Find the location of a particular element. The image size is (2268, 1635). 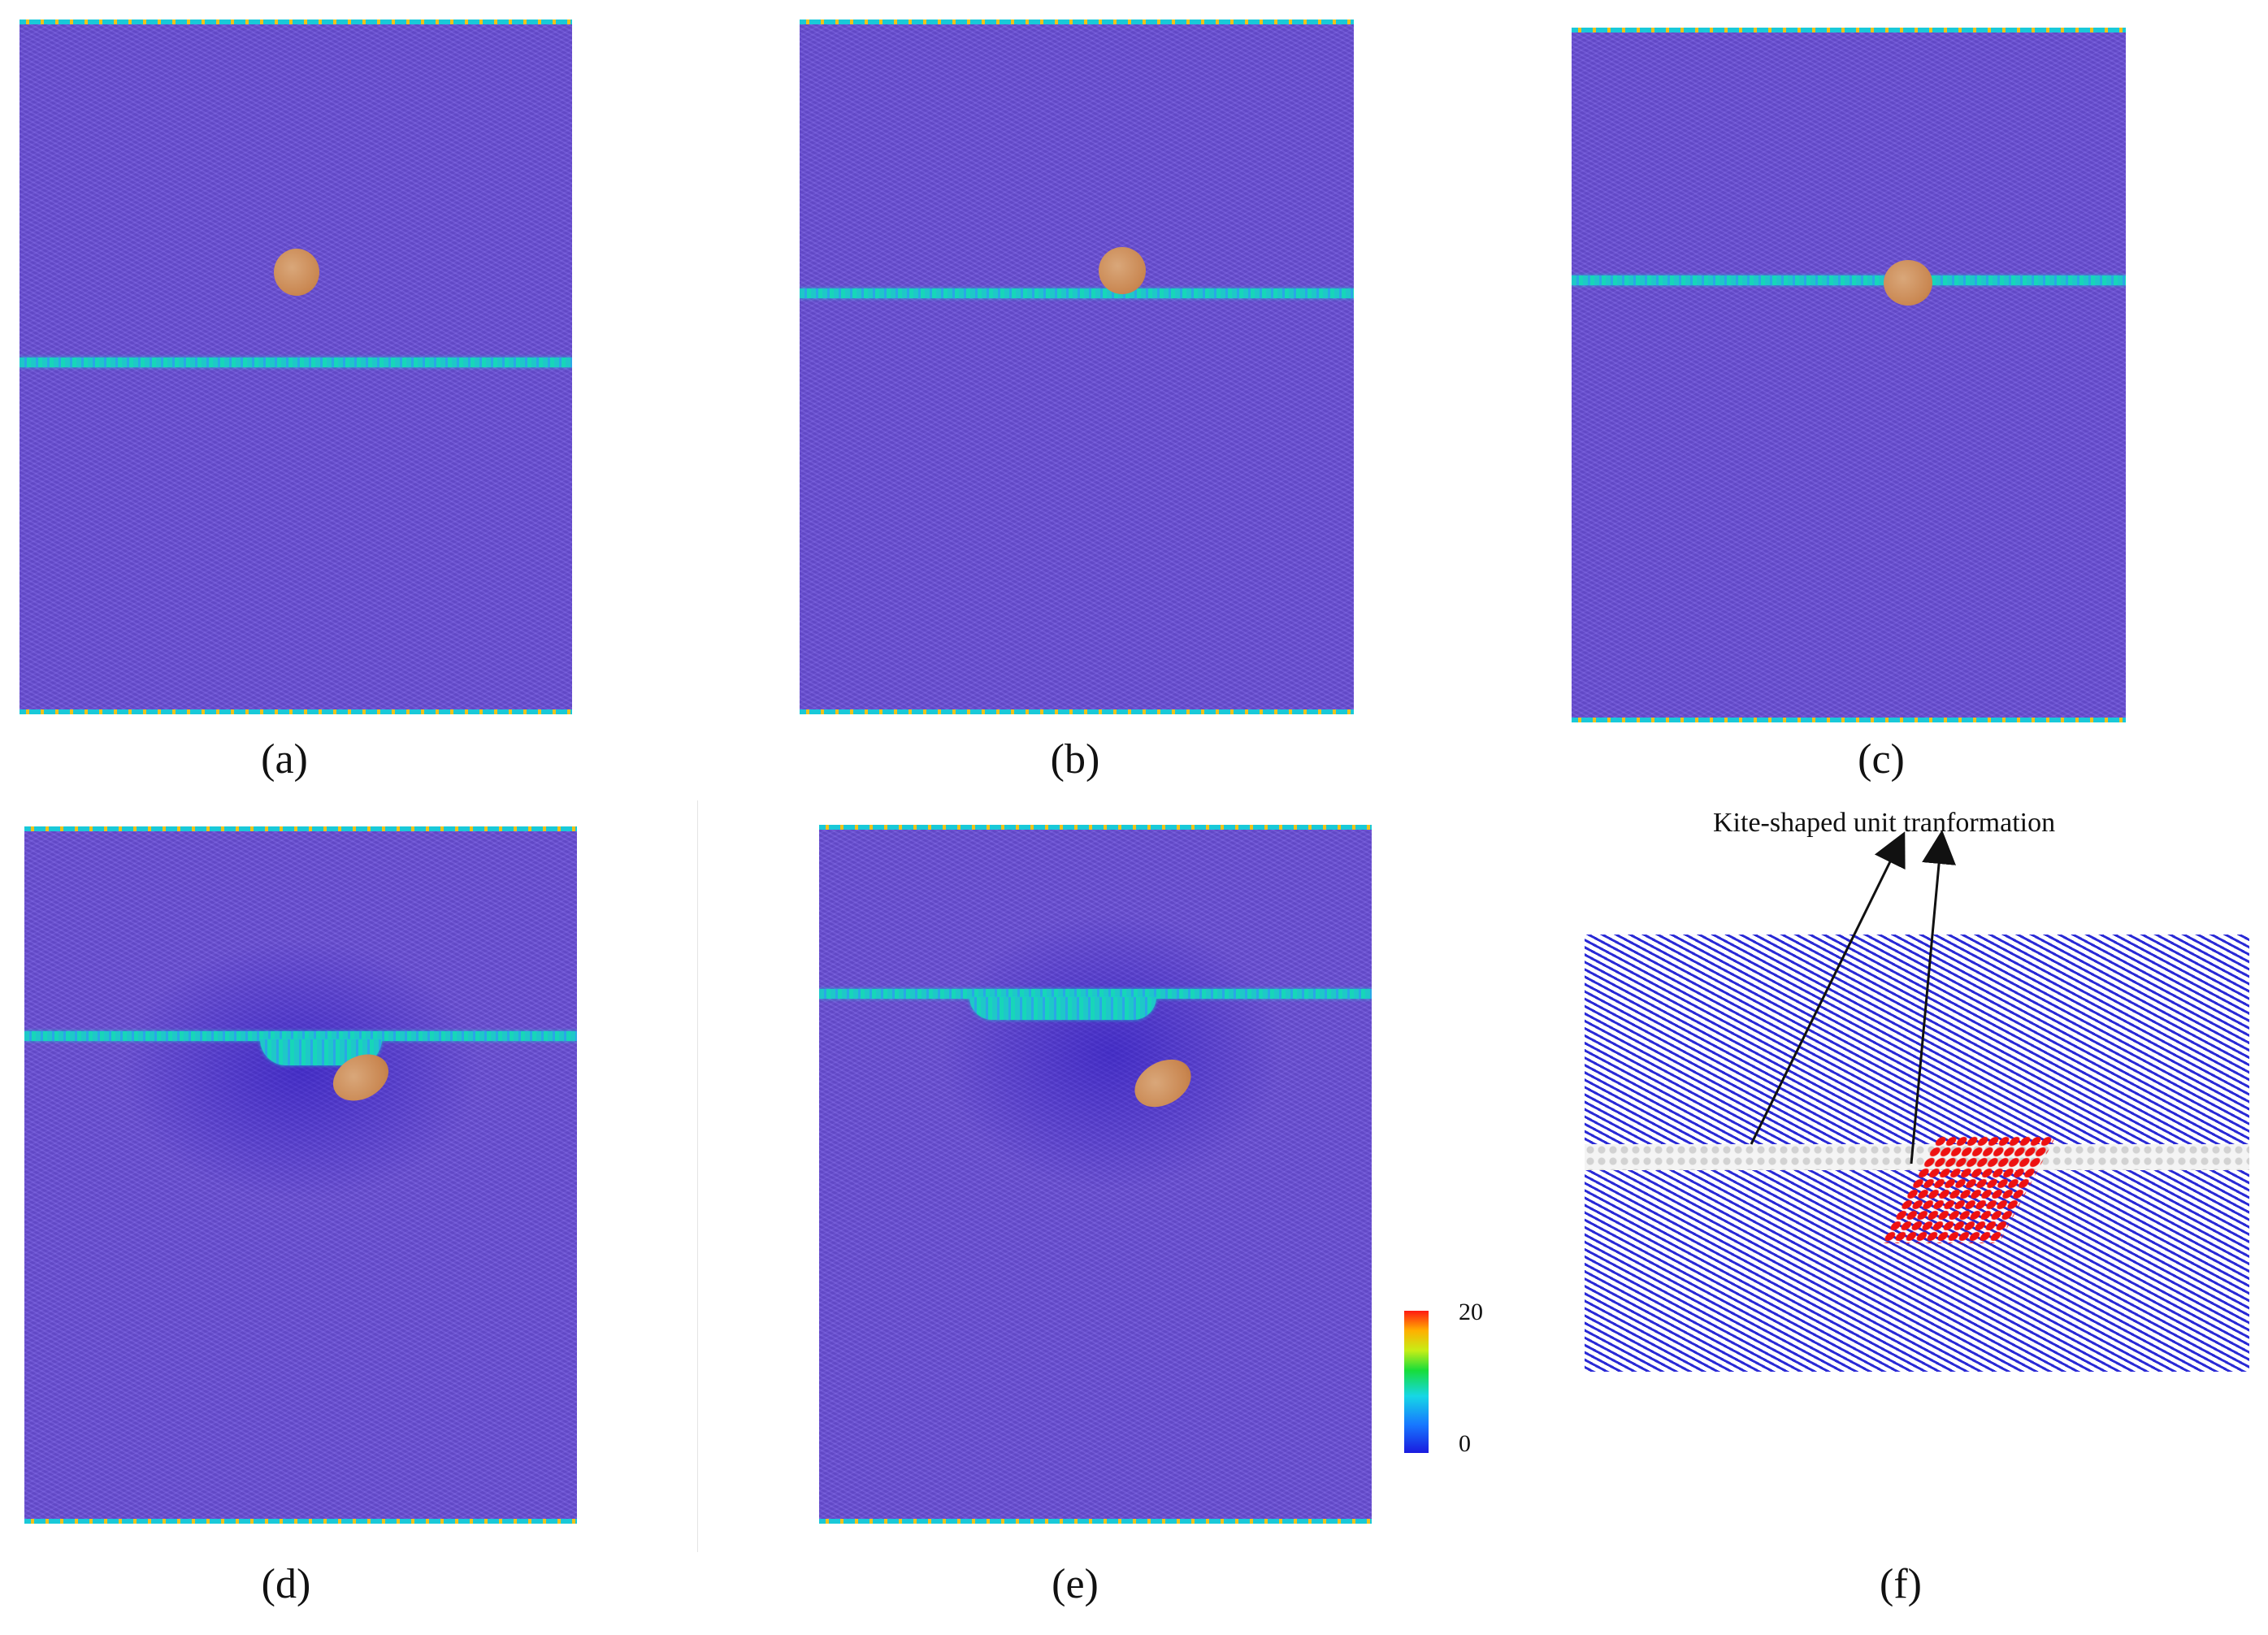

panel-a-grain-boundary is located at coordinates (296, 362).